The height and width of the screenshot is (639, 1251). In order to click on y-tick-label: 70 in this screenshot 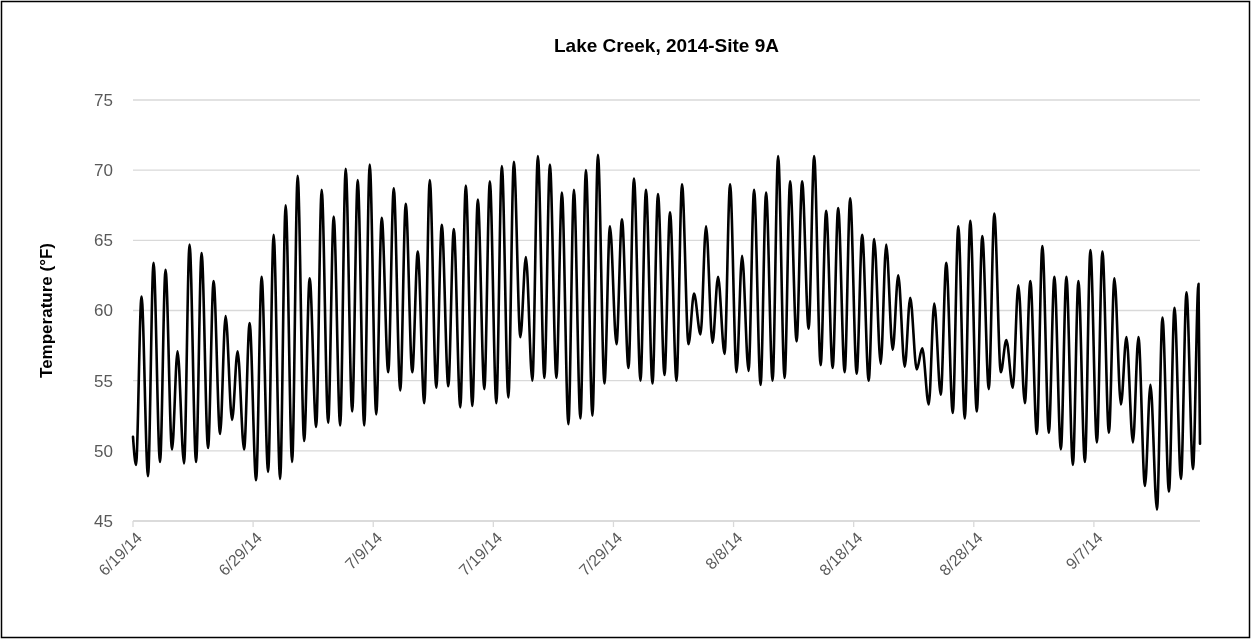, I will do `click(103, 171)`.